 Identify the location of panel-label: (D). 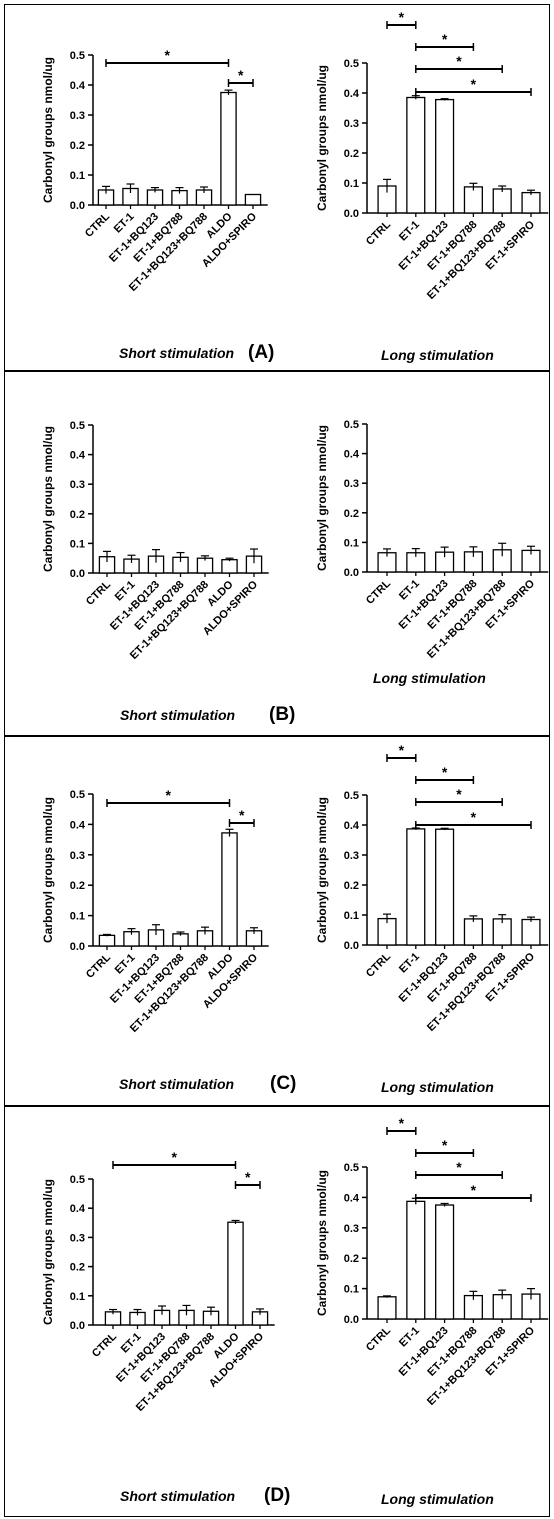
(277, 1495).